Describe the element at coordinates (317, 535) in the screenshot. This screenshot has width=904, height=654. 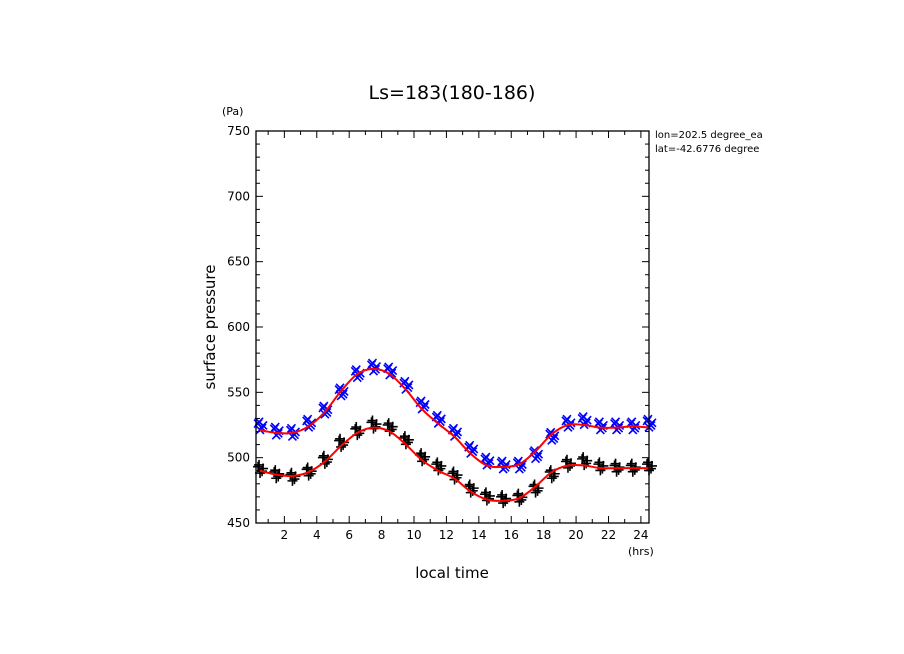
I see `x-tick-label: 4` at that location.